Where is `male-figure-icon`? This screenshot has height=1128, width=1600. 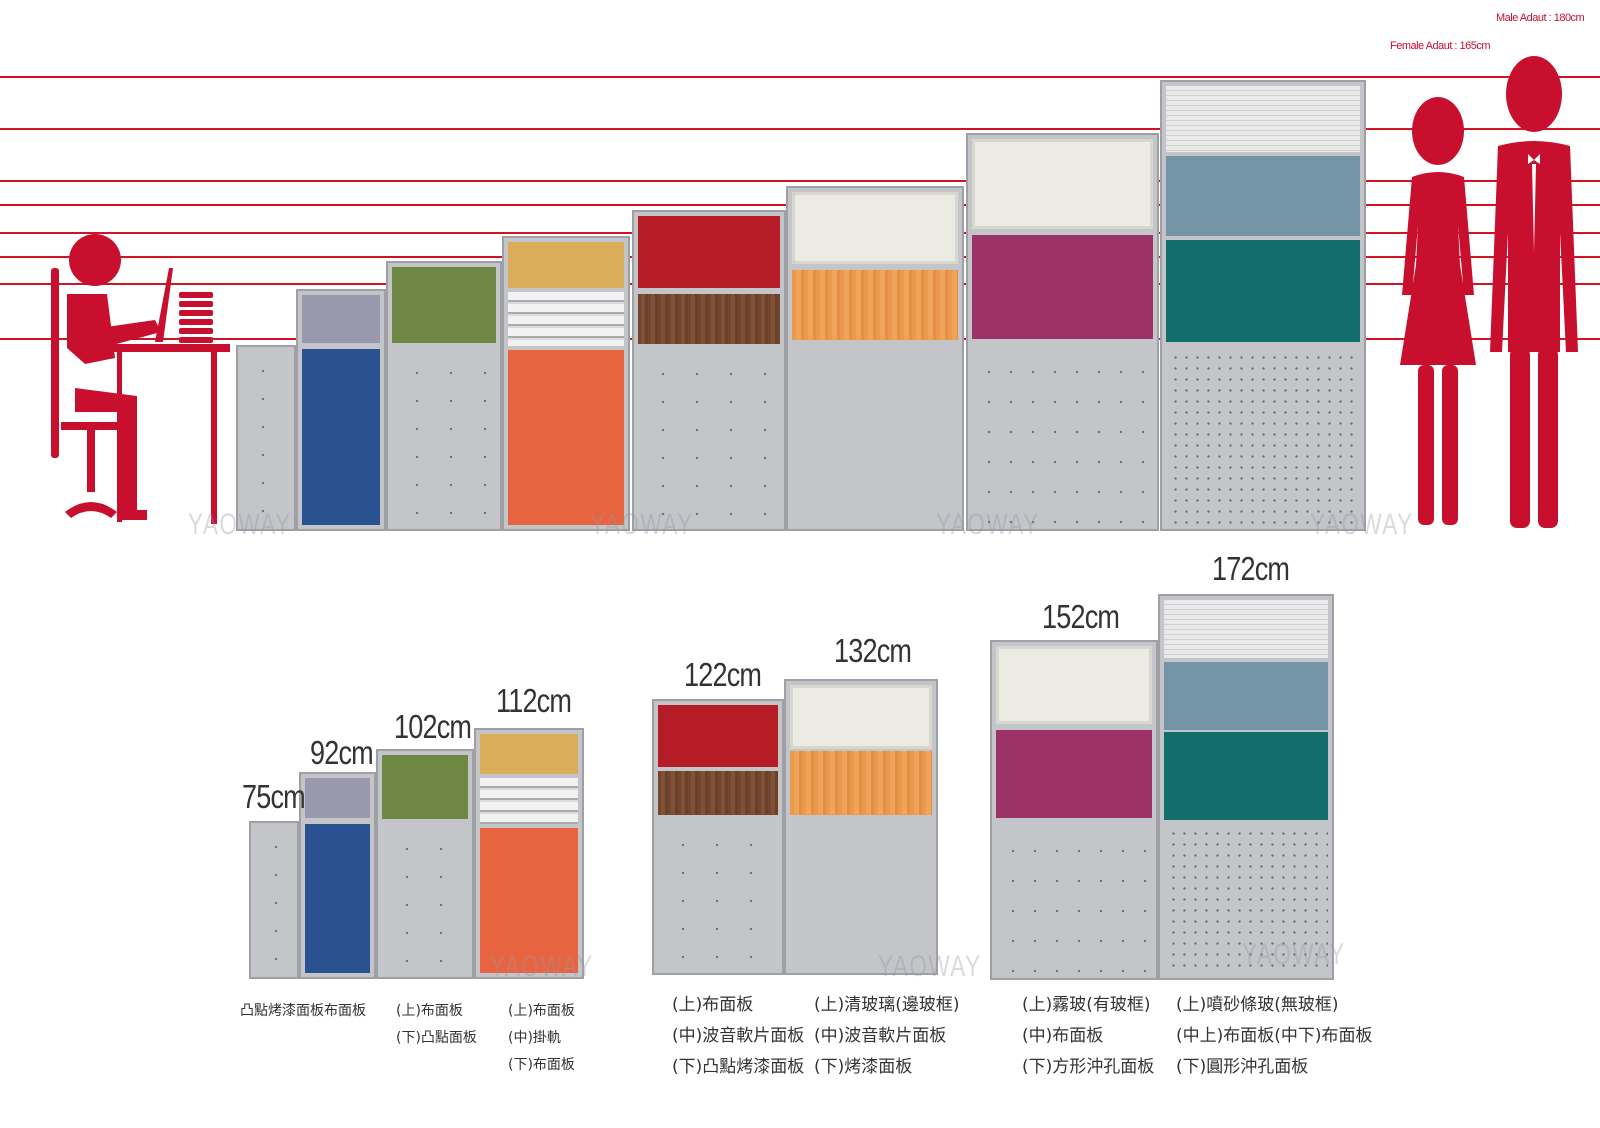
male-figure-icon is located at coordinates (1534, 292).